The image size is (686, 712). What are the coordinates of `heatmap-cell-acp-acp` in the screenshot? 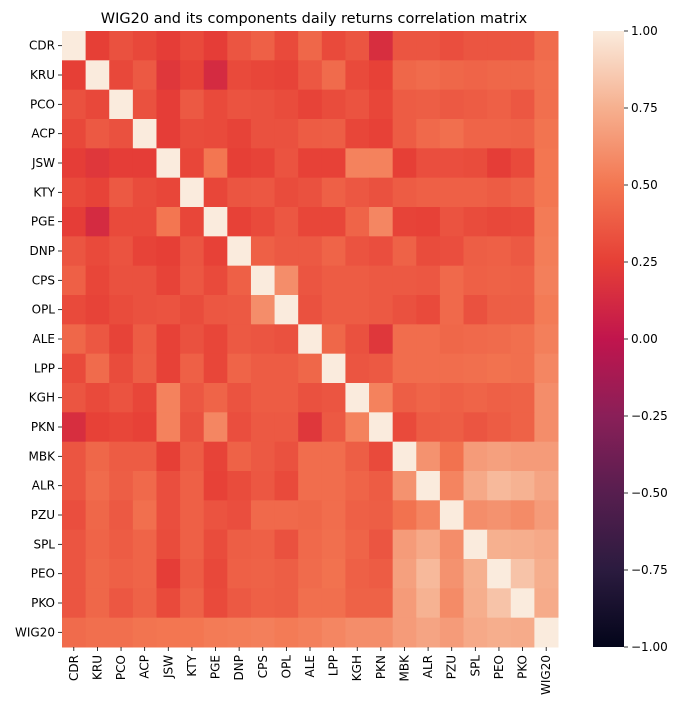 It's located at (144, 134).